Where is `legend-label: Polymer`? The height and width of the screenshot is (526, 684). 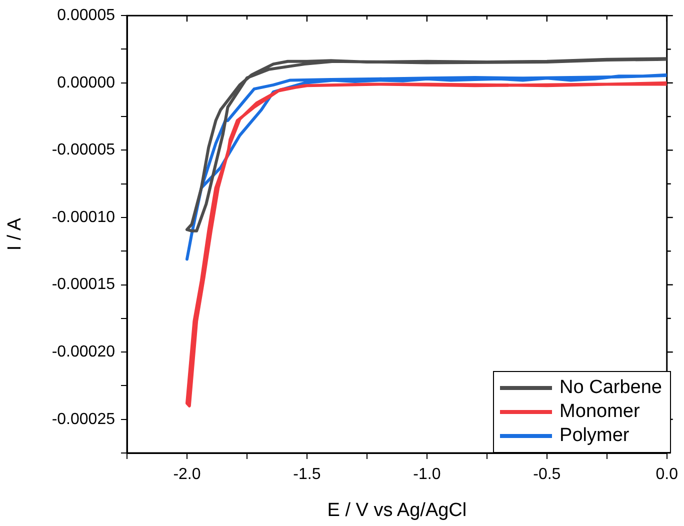 legend-label: Polymer is located at coordinates (595, 436).